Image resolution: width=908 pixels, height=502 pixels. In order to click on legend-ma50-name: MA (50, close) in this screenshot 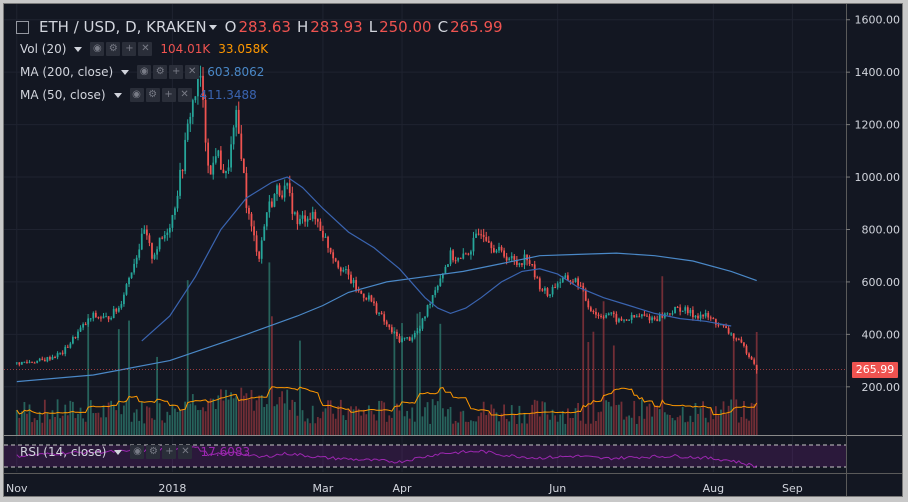, I will do `click(63, 95)`.